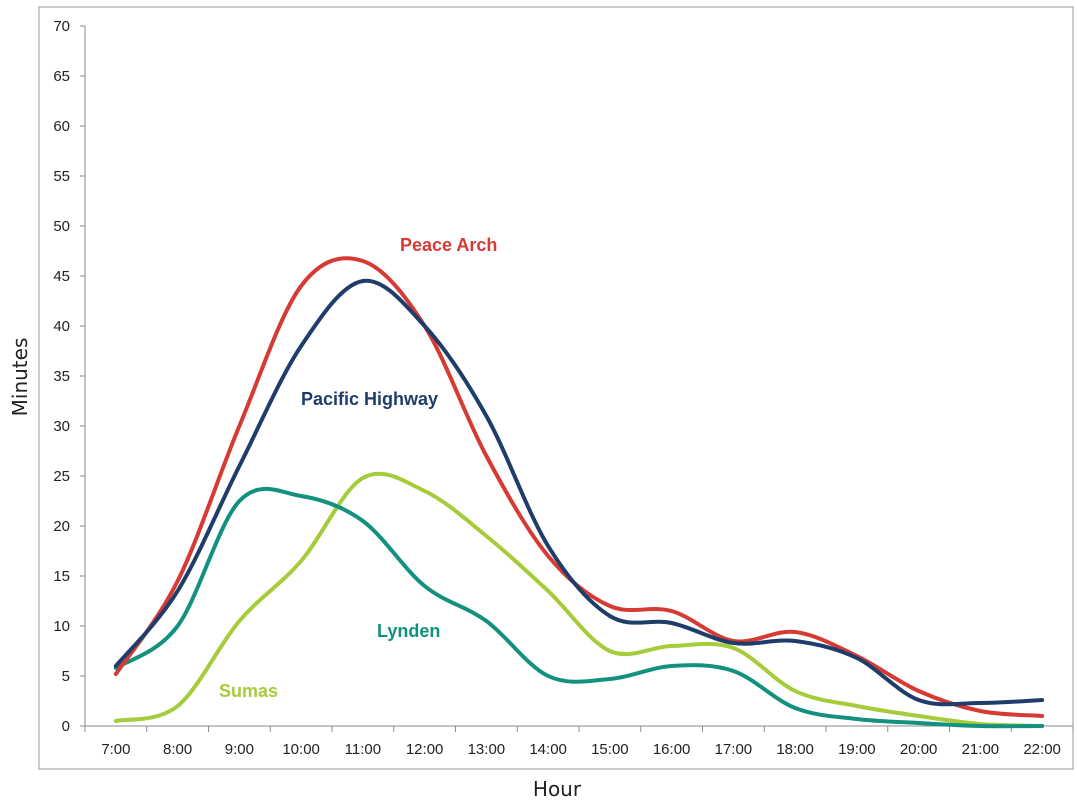 Image resolution: width=1077 pixels, height=801 pixels. What do you see at coordinates (548, 749) in the screenshot?
I see `x-tick-label: 14:00` at bounding box center [548, 749].